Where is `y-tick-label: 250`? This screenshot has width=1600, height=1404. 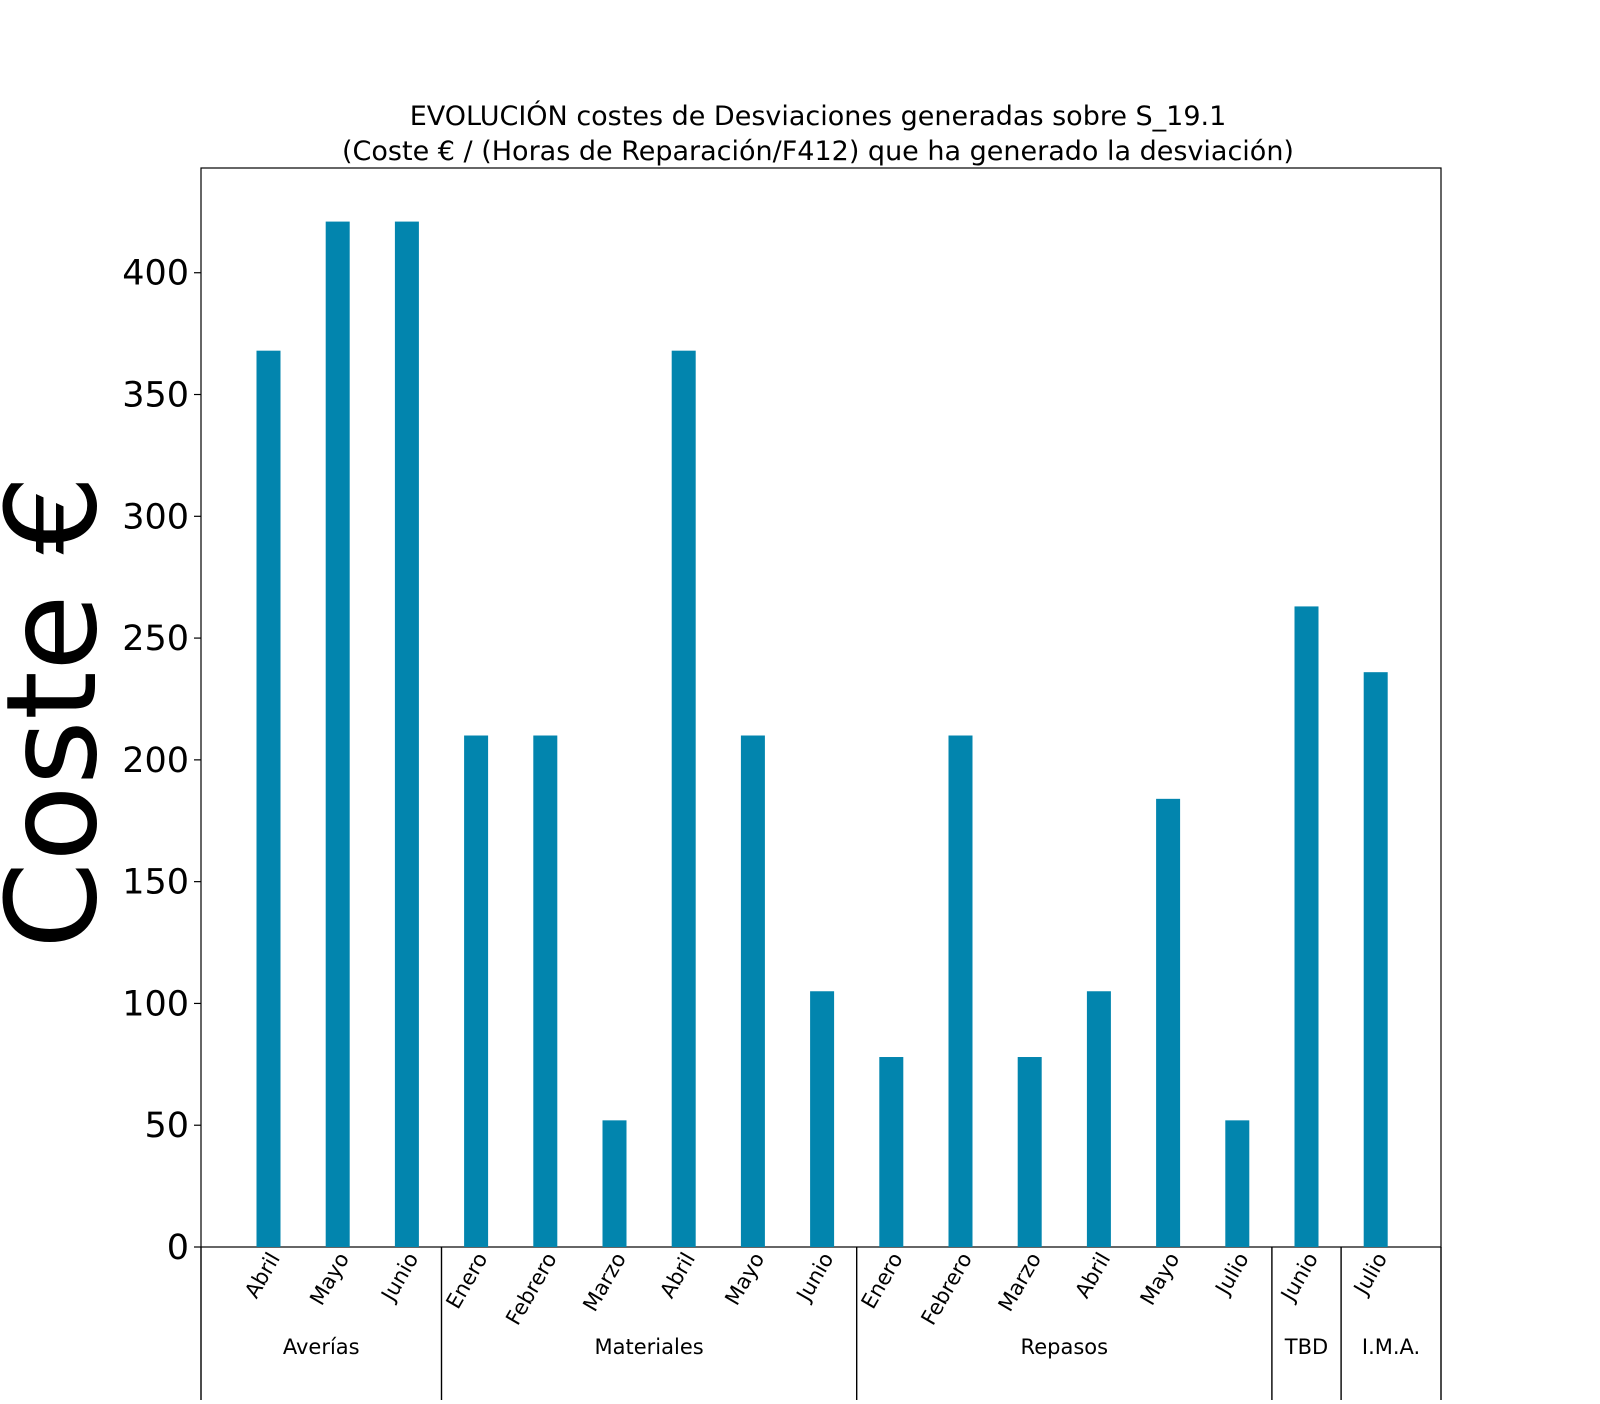 y-tick-label: 250 is located at coordinates (155, 639).